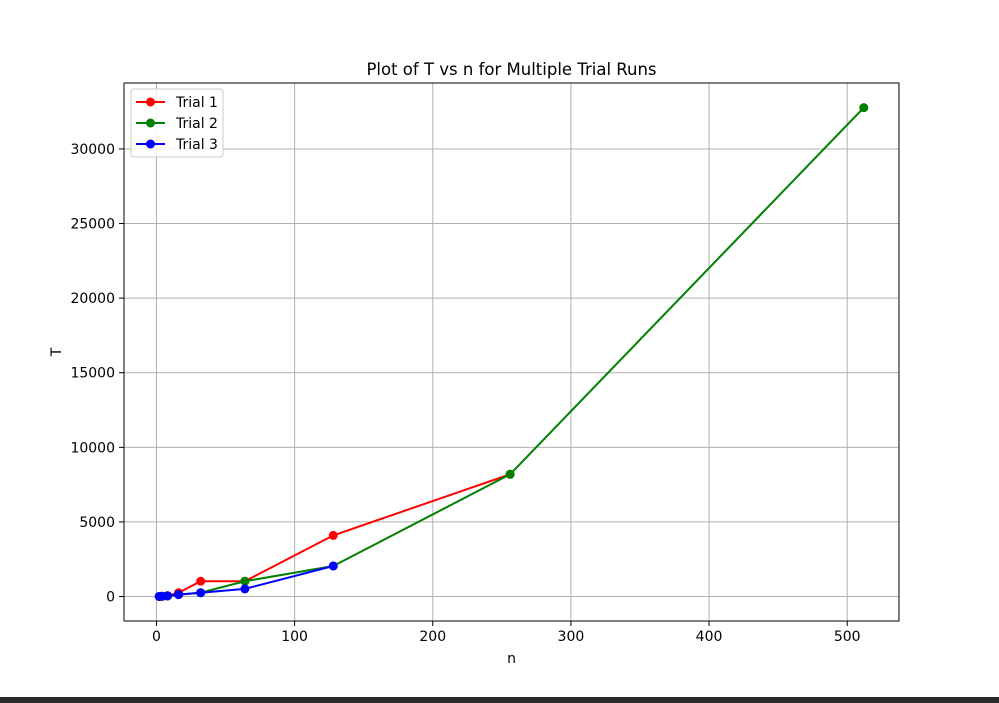 This screenshot has width=999, height=703. Describe the element at coordinates (196, 145) in the screenshot. I see `legend-label: Trial 3` at that location.